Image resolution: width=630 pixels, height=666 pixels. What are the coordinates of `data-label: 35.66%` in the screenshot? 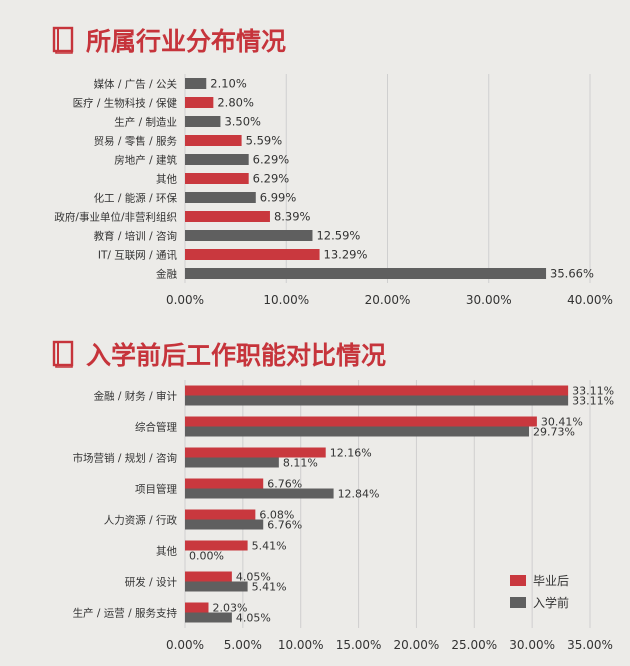 It's located at (572, 274).